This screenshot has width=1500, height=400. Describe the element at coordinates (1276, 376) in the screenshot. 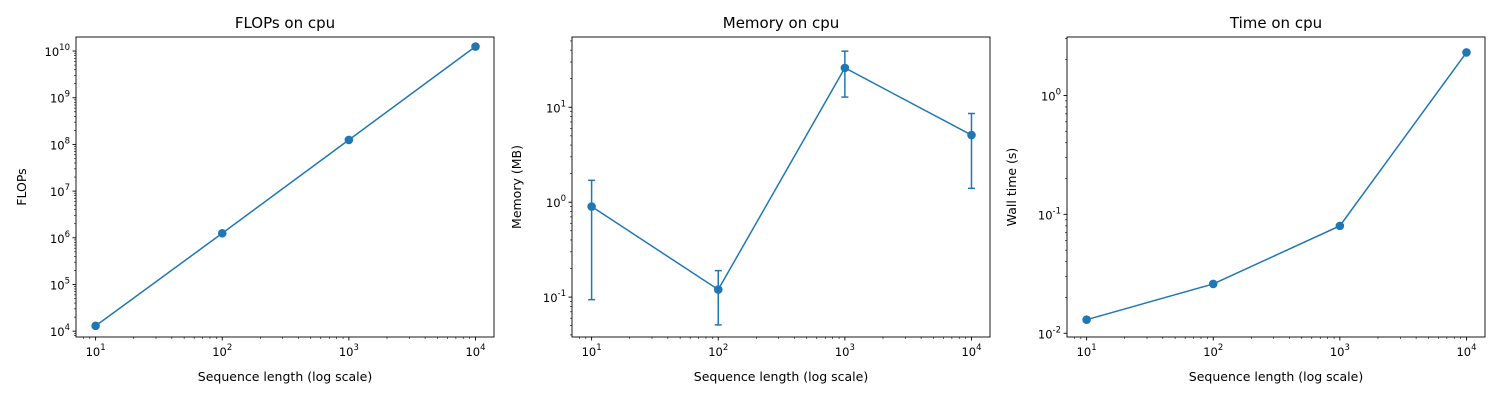

I see `time-x-axis-label: Sequence length (log scale)` at that location.